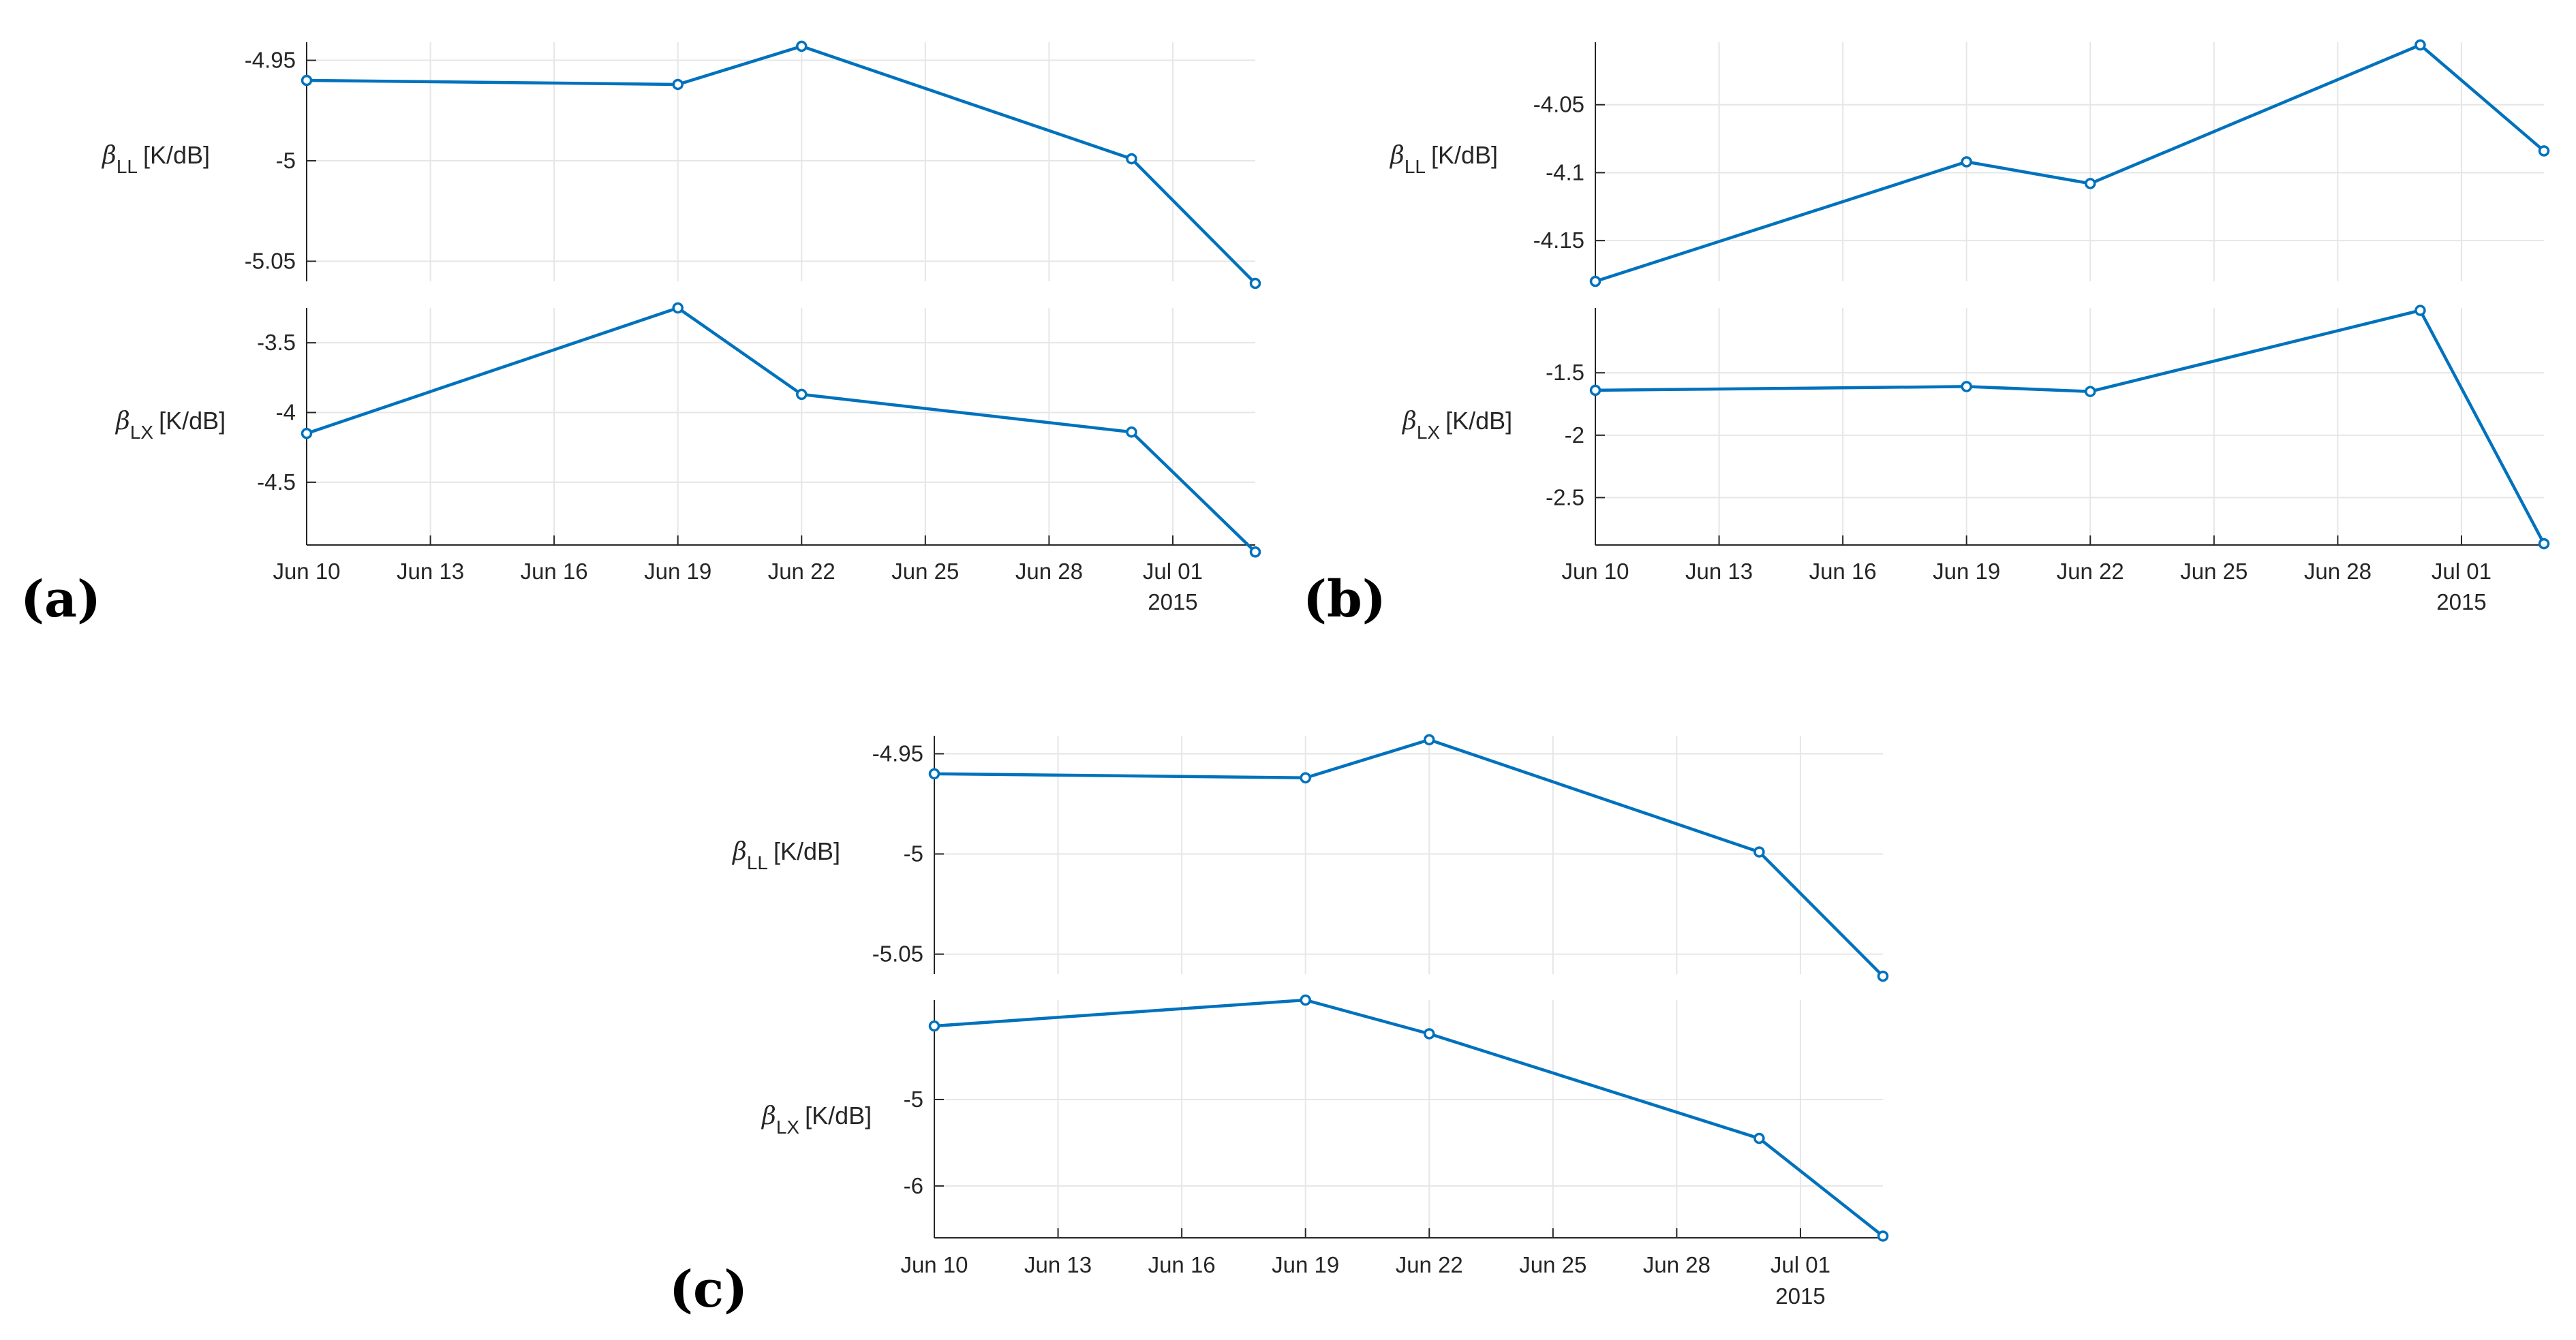  I want to click on subplot-beta-ll: -4.05 -4.1 -4.15 βLL [K/dB], so click(1969, 163).